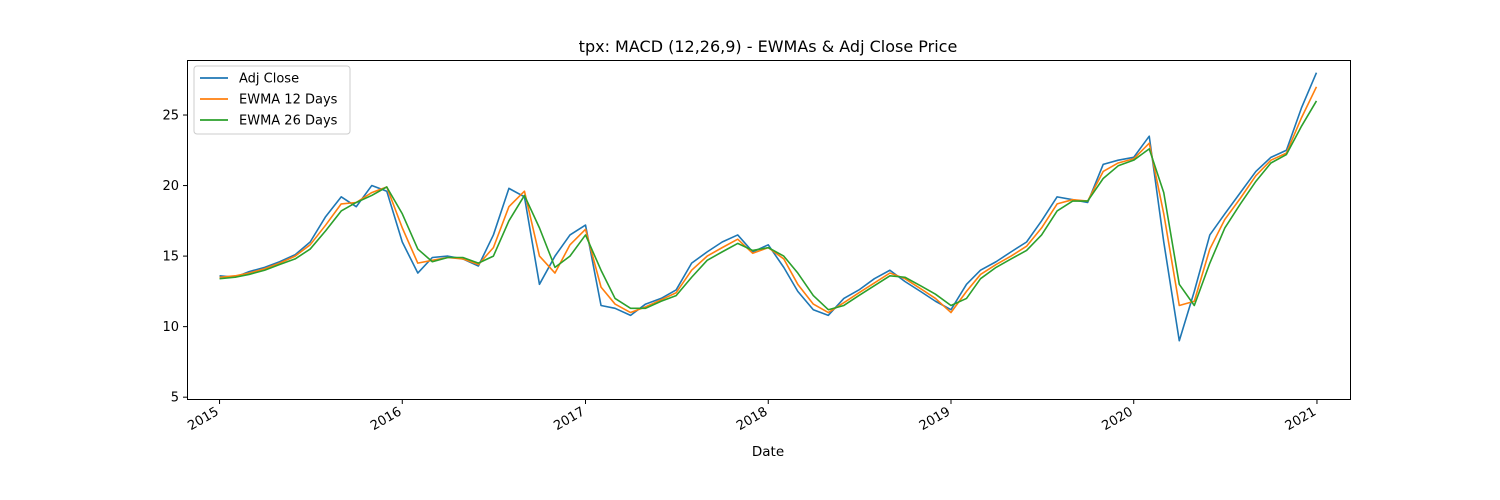  What do you see at coordinates (269, 79) in the screenshot?
I see `legend-label: Adj Close` at bounding box center [269, 79].